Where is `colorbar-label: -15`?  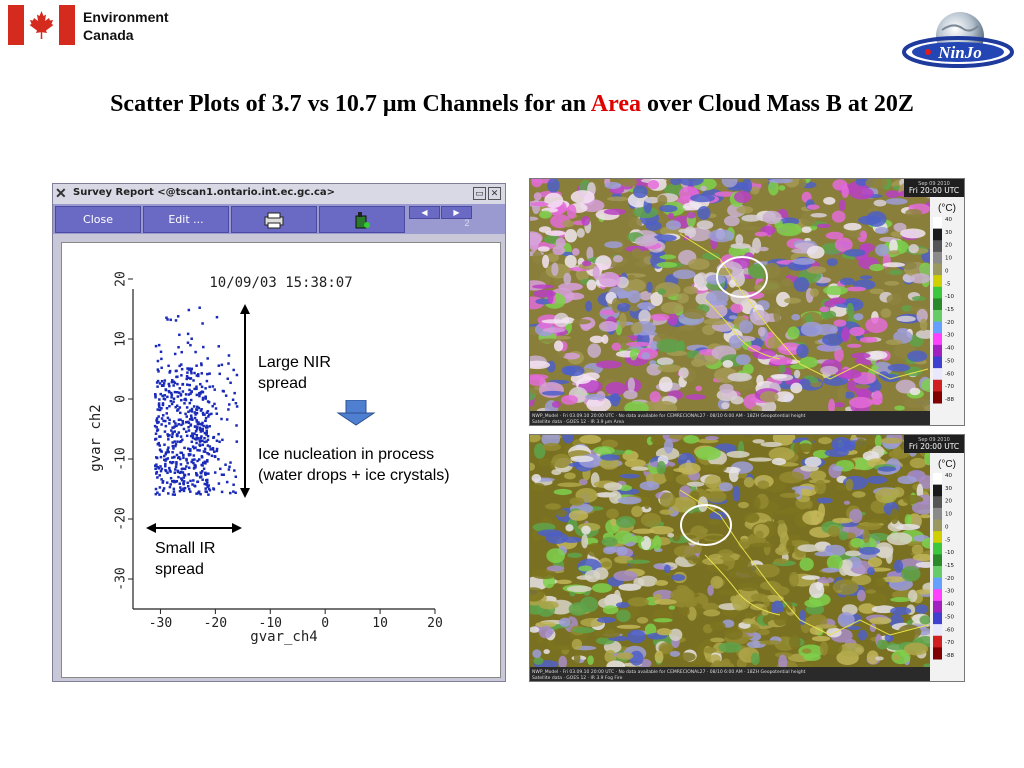 colorbar-label: -15 is located at coordinates (949, 566).